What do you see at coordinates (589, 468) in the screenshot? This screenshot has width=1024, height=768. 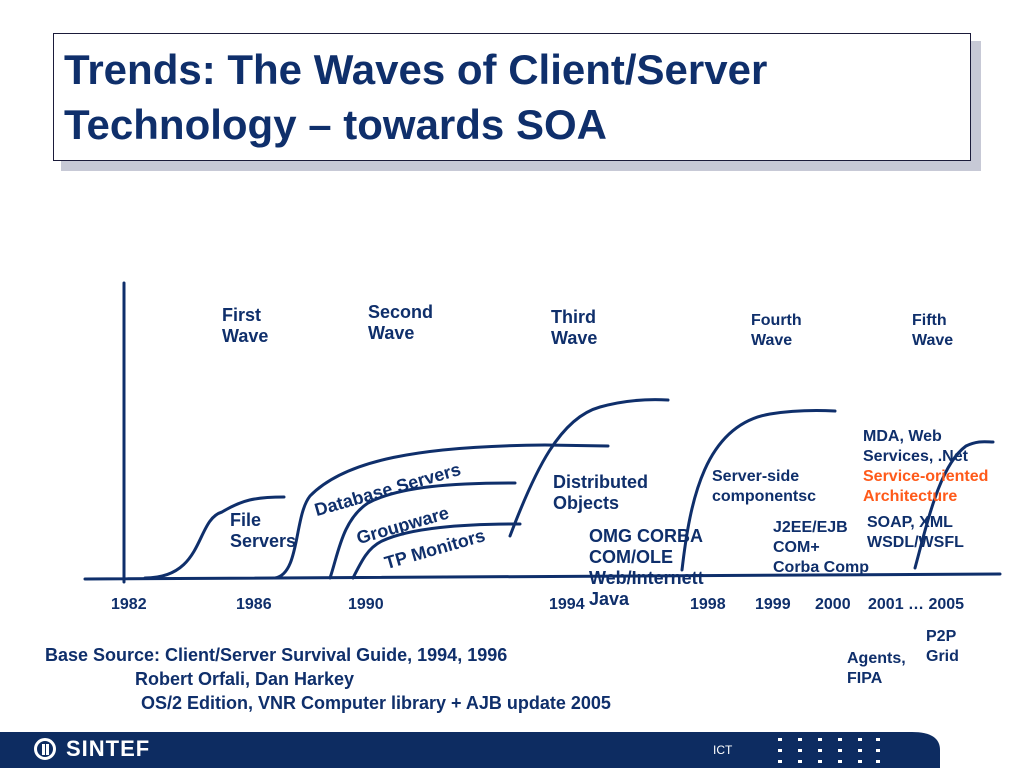 I see `wave-curve-distributed-objects` at bounding box center [589, 468].